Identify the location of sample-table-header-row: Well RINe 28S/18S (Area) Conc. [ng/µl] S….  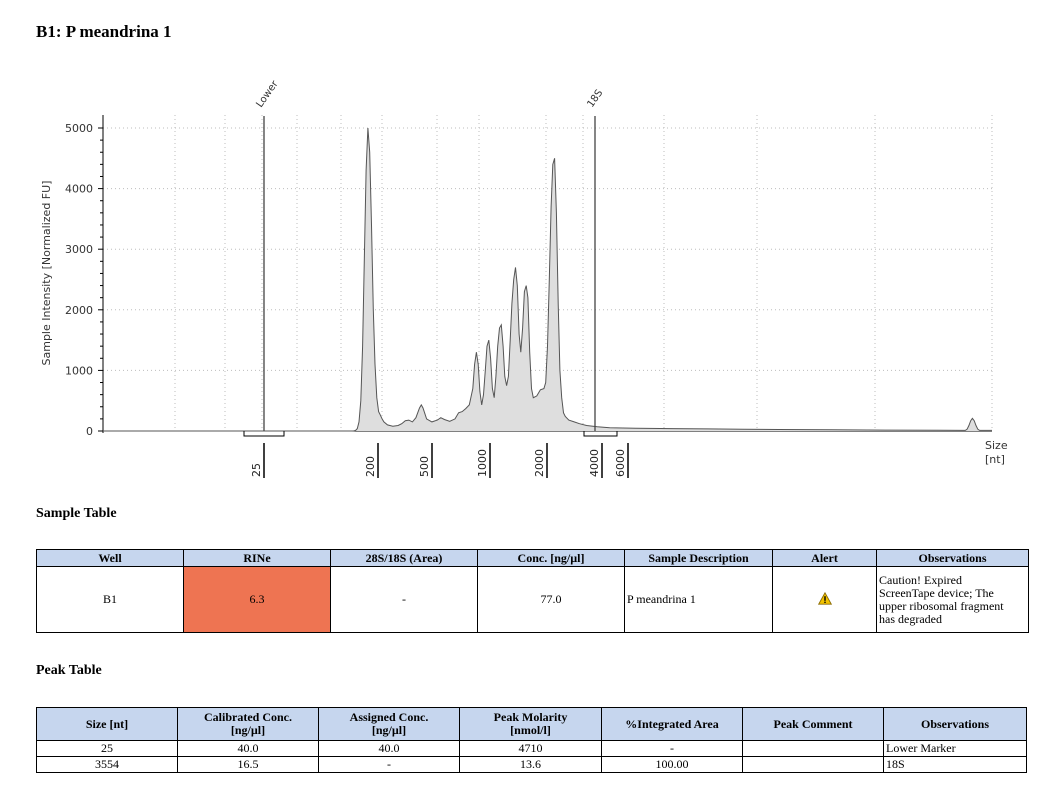
(532, 558).